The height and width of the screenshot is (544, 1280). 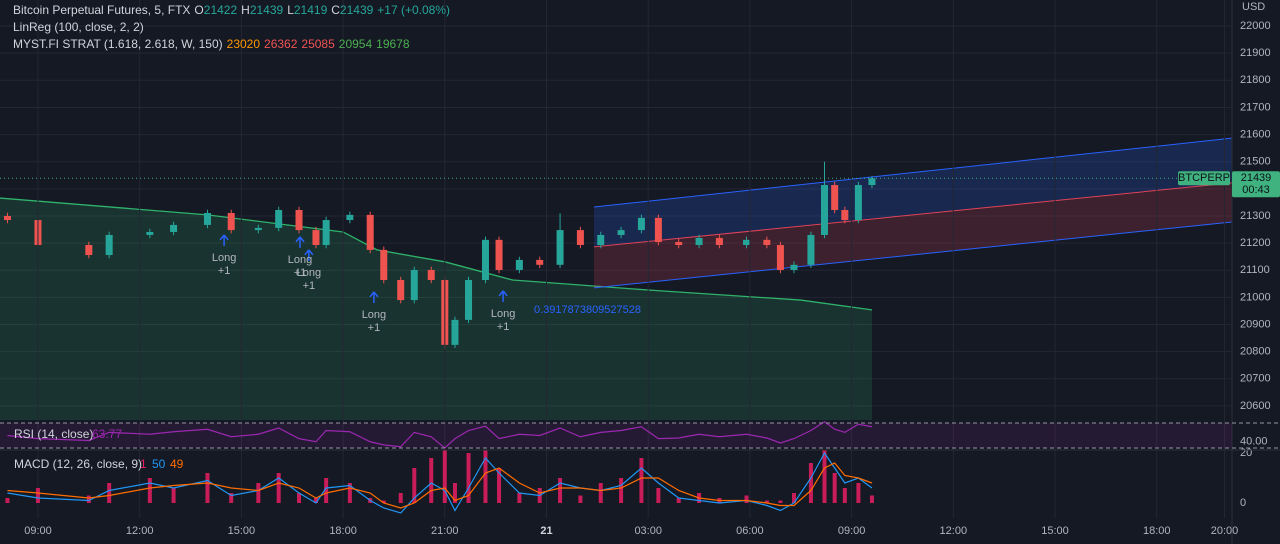 I want to click on strat-label: MYST.FI STRAT (1.618, 2.618, W, 150), so click(x=118, y=44).